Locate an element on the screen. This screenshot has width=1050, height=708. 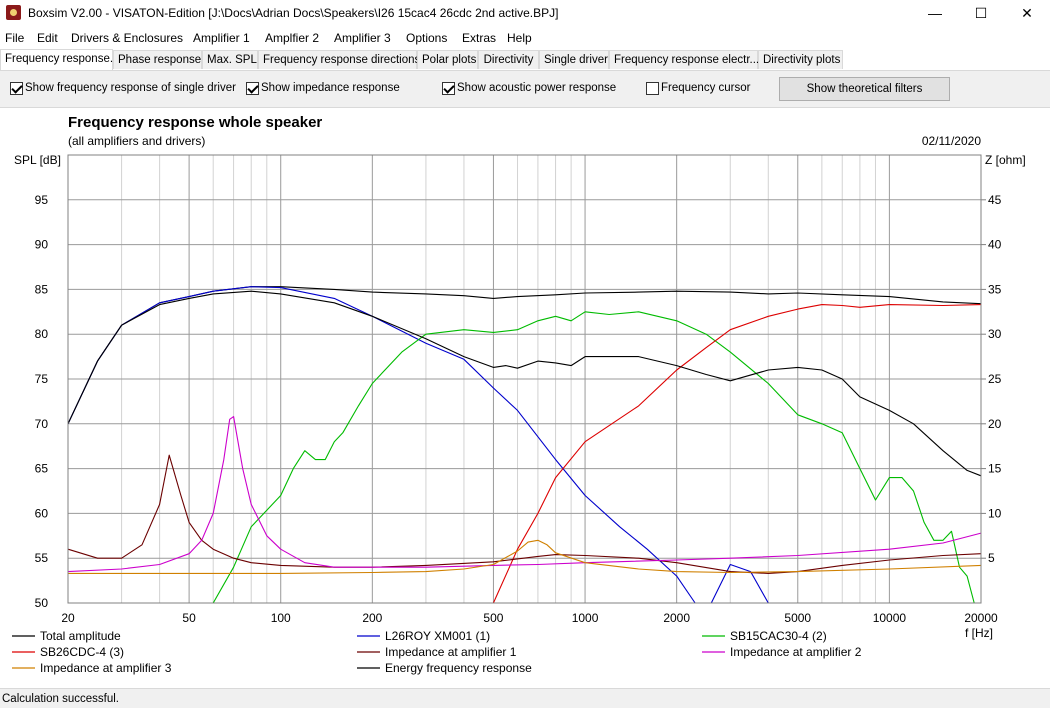
menu-amplifier-2: Amplfier 2 is located at coordinates (292, 38).